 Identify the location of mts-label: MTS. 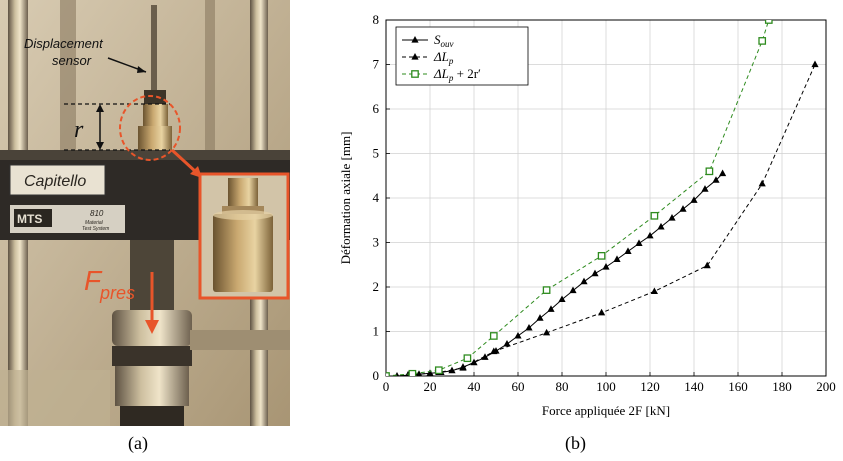
(29, 219).